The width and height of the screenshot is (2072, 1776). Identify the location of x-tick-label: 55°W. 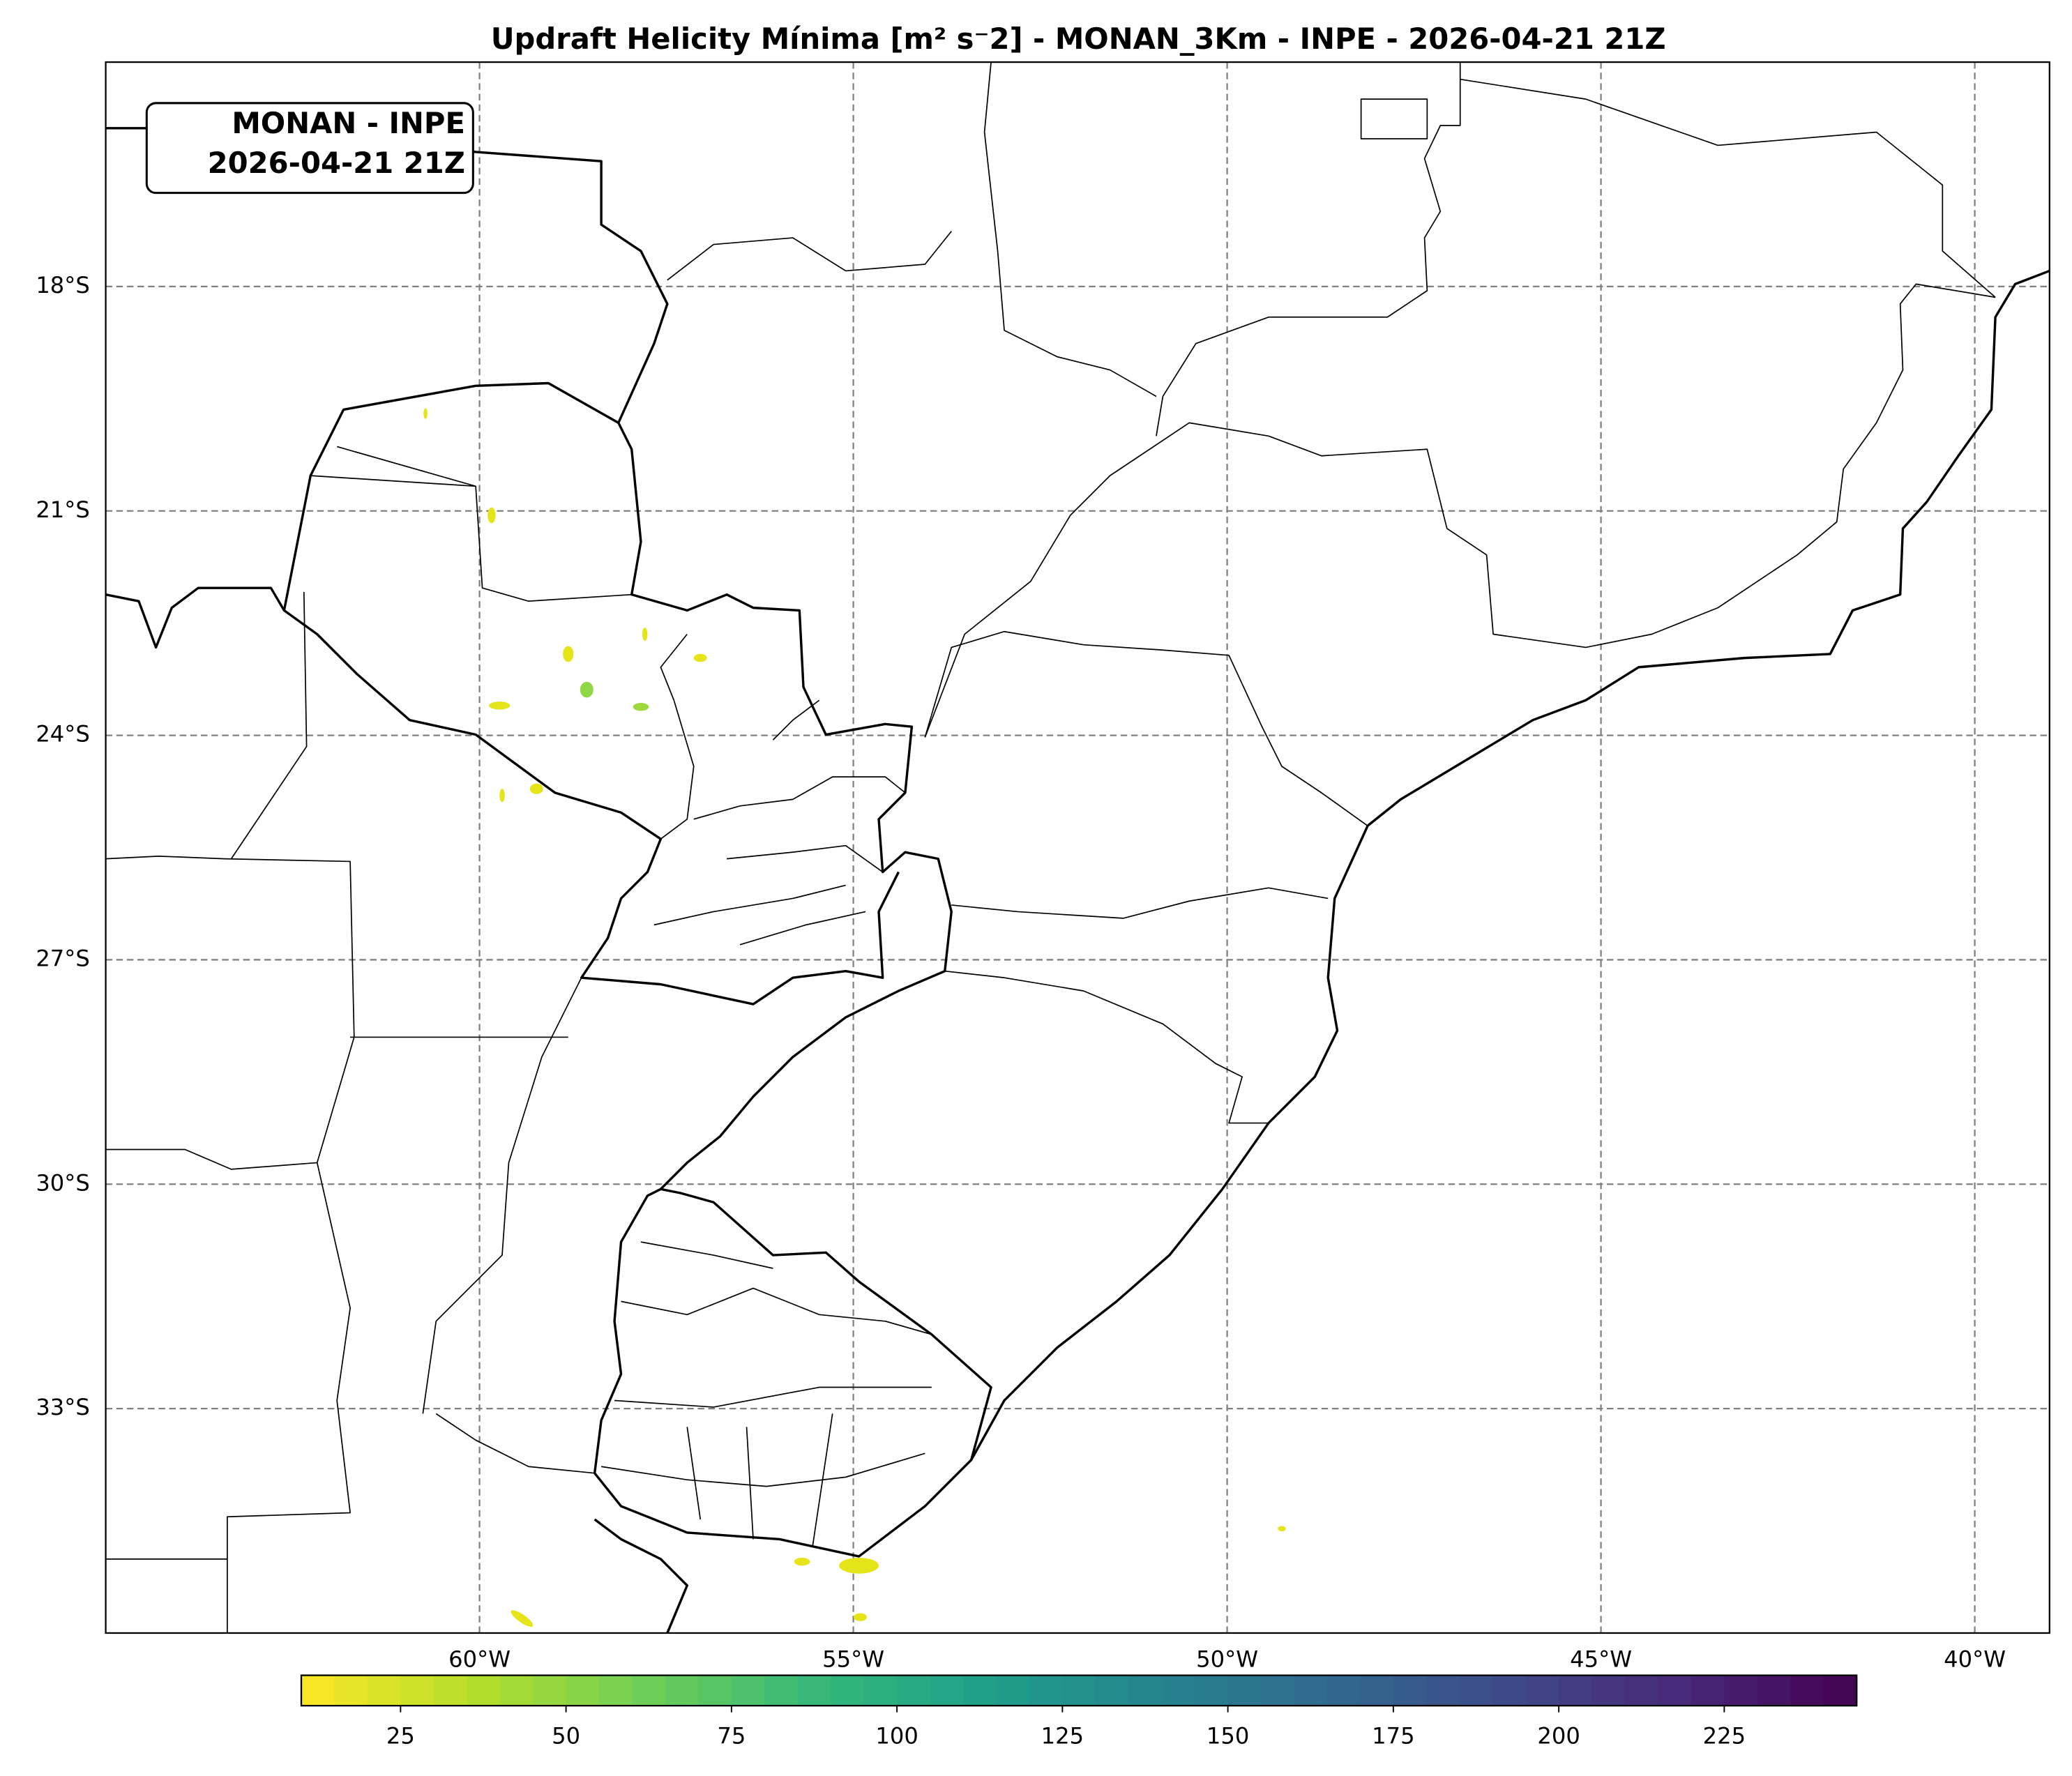
(853, 1659).